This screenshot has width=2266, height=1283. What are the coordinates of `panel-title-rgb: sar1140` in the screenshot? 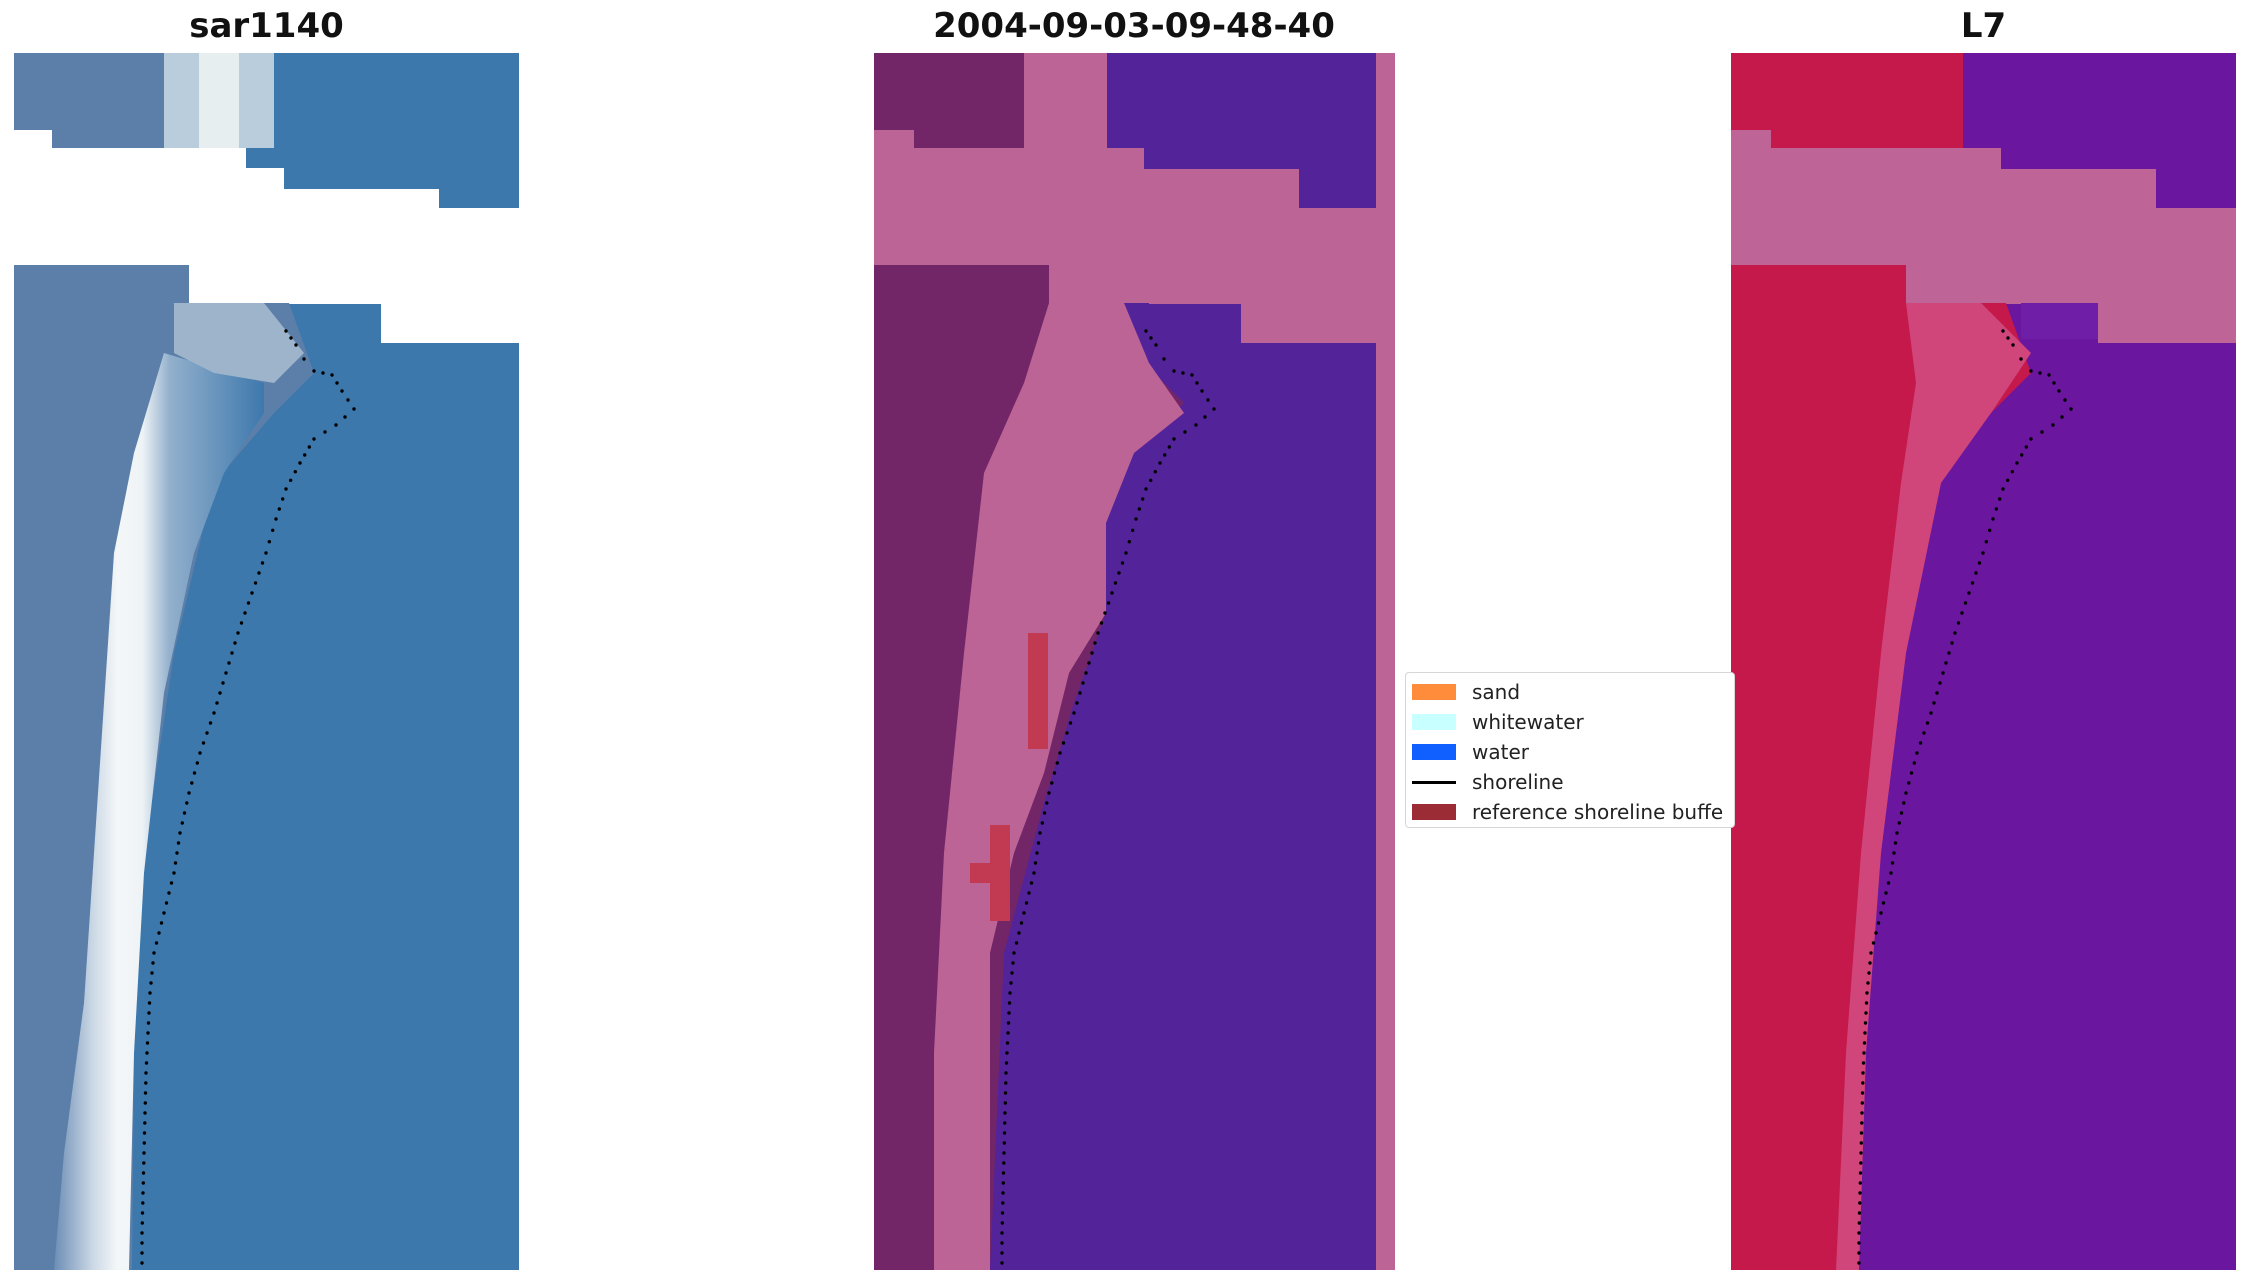 It's located at (266, 26).